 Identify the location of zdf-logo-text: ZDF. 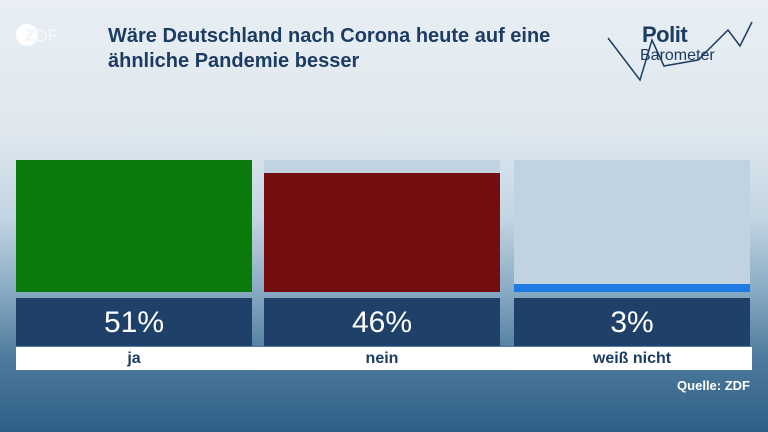
(41, 35).